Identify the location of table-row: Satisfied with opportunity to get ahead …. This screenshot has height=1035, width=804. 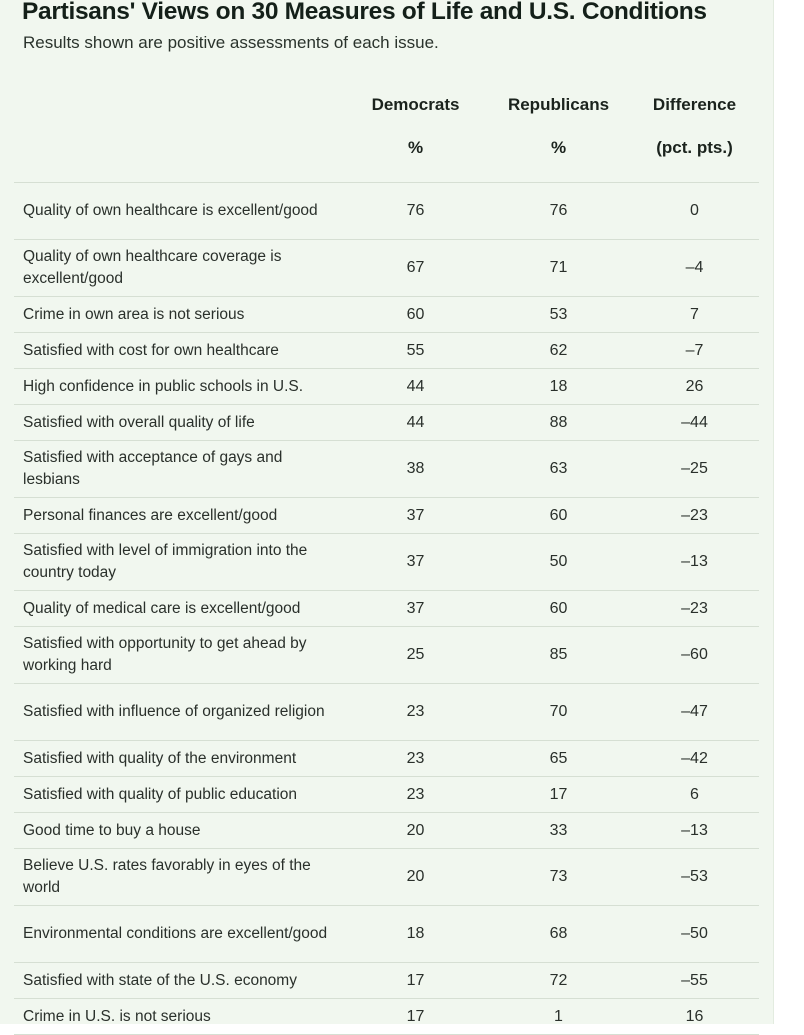
(386, 655).